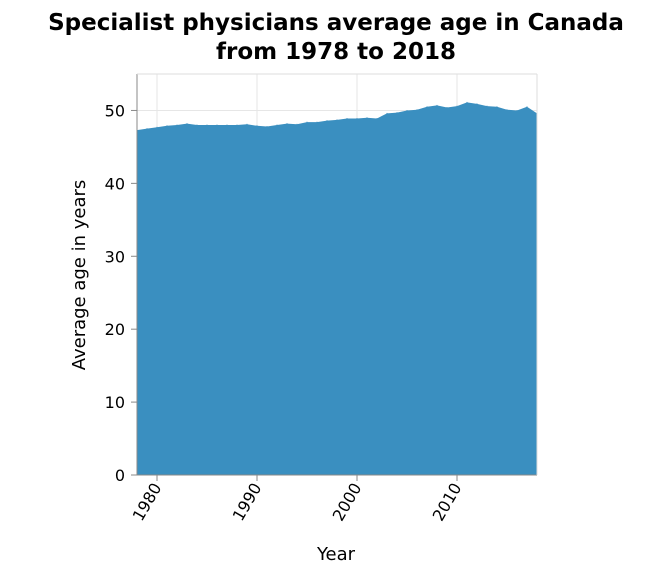 This screenshot has width=672, height=576. What do you see at coordinates (115, 110) in the screenshot?
I see `y-tick-label: 50` at bounding box center [115, 110].